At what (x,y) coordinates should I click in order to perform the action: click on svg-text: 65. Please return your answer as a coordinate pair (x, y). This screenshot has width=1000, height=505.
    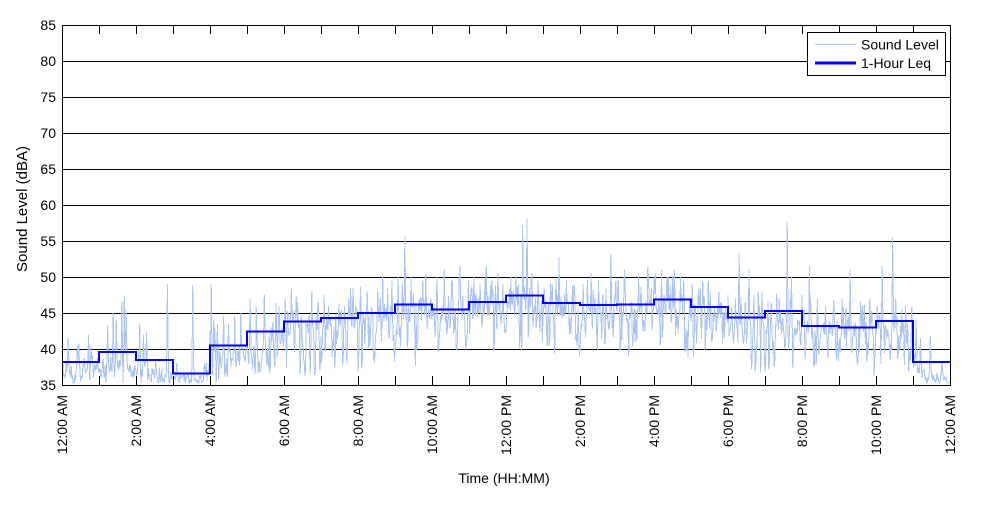
    Looking at the image, I should click on (48, 169).